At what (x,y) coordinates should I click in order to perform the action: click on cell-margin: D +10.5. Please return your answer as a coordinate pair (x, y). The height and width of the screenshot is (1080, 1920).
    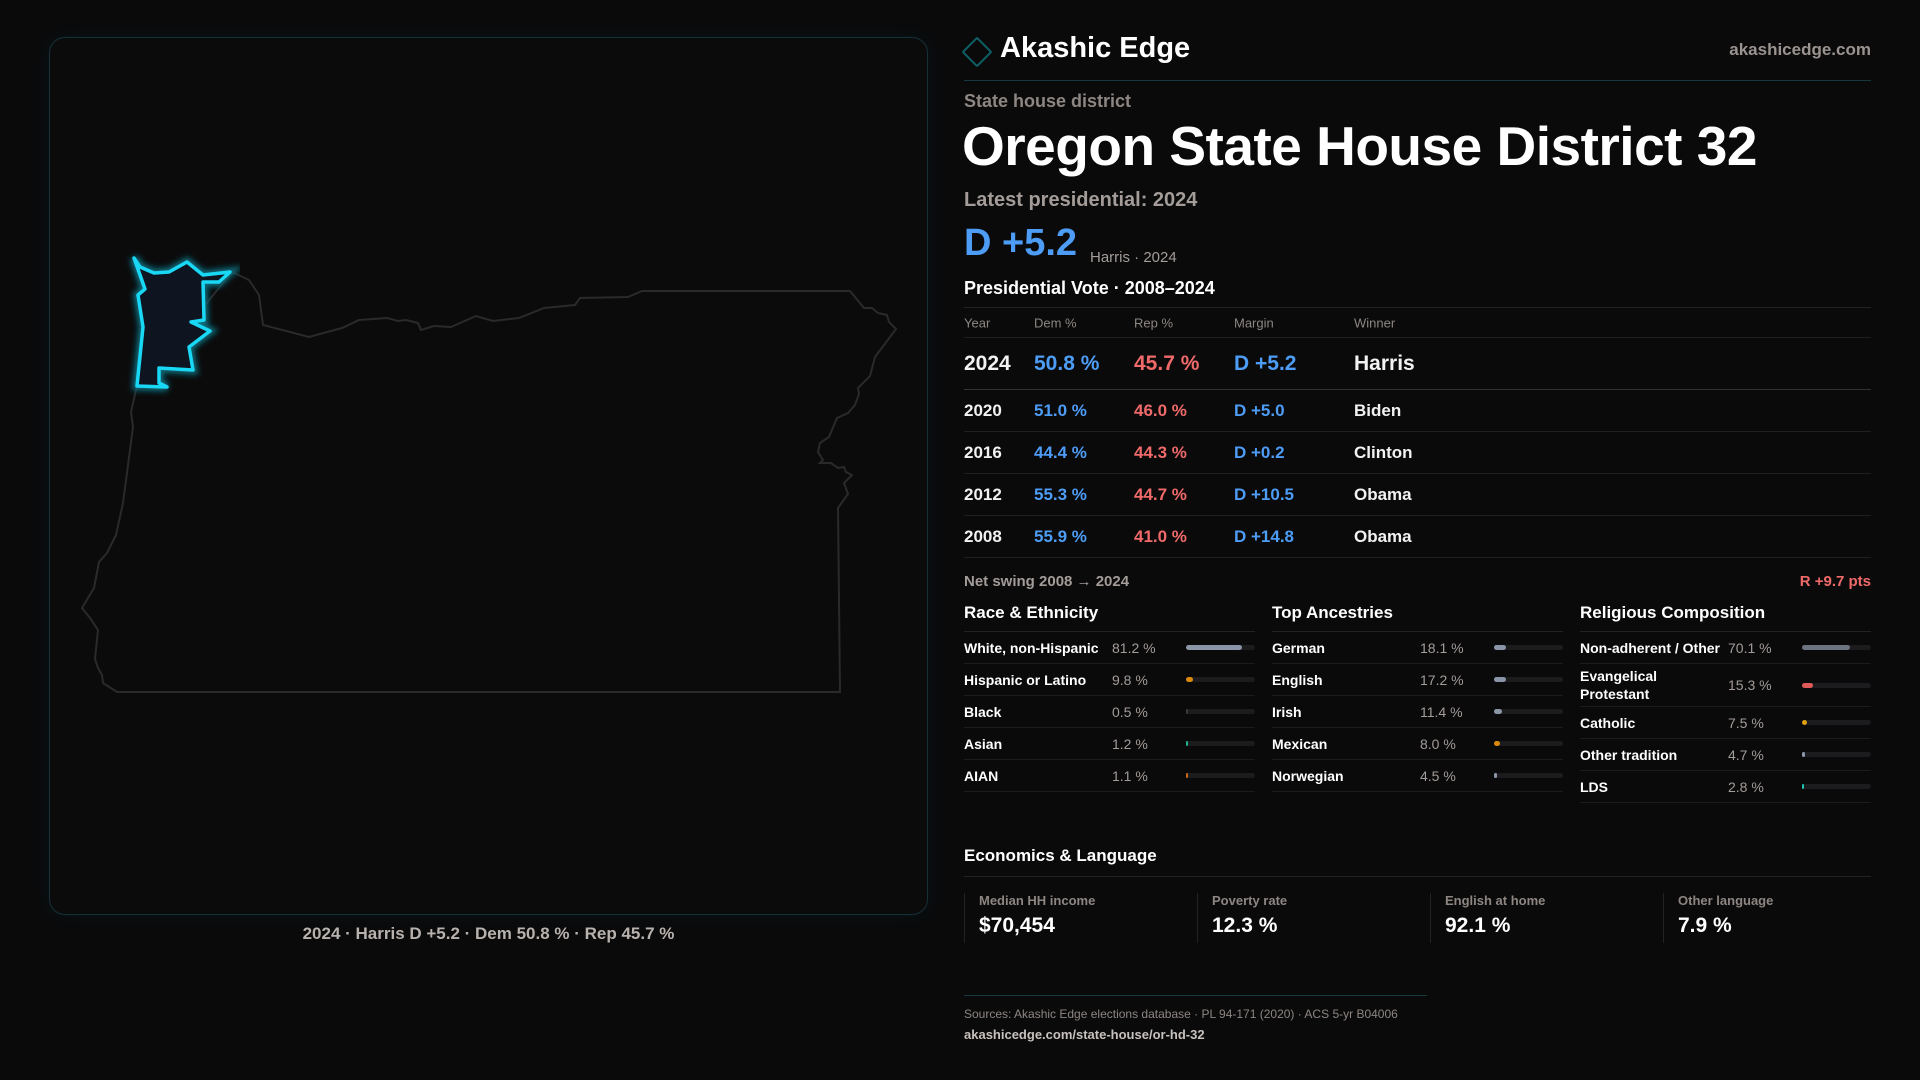
    Looking at the image, I should click on (1264, 494).